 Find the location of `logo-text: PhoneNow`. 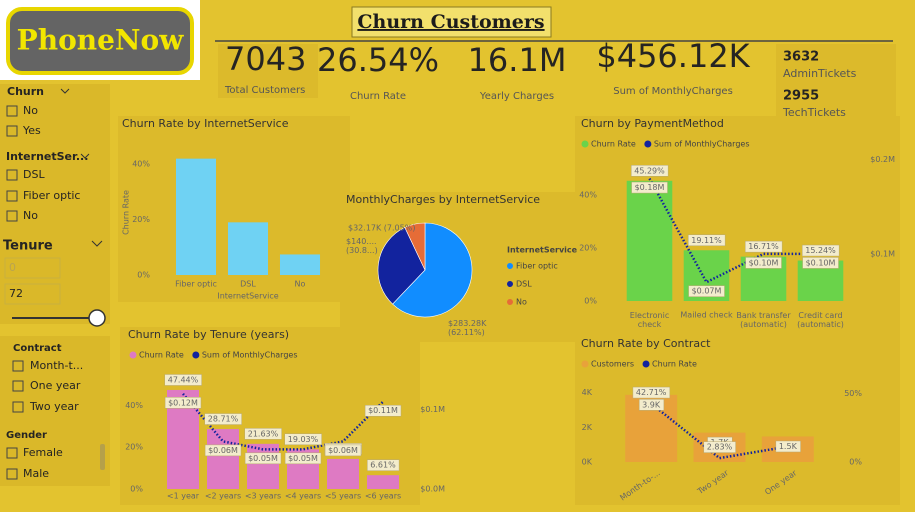

logo-text: PhoneNow is located at coordinates (101, 40).